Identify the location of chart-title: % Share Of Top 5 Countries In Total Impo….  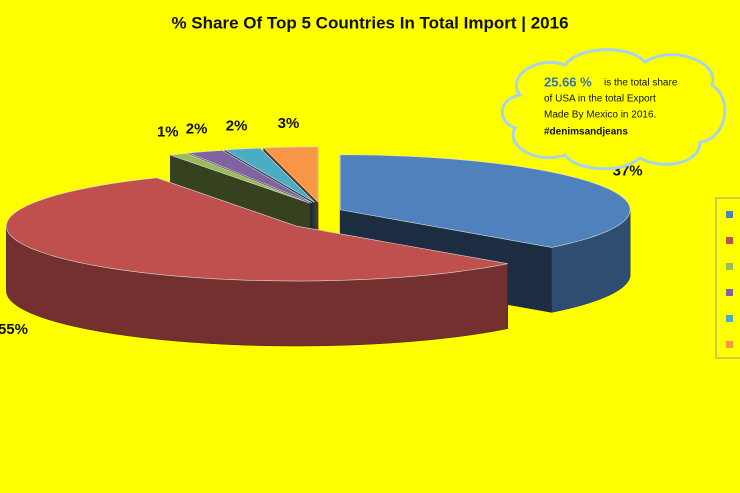
(369, 22).